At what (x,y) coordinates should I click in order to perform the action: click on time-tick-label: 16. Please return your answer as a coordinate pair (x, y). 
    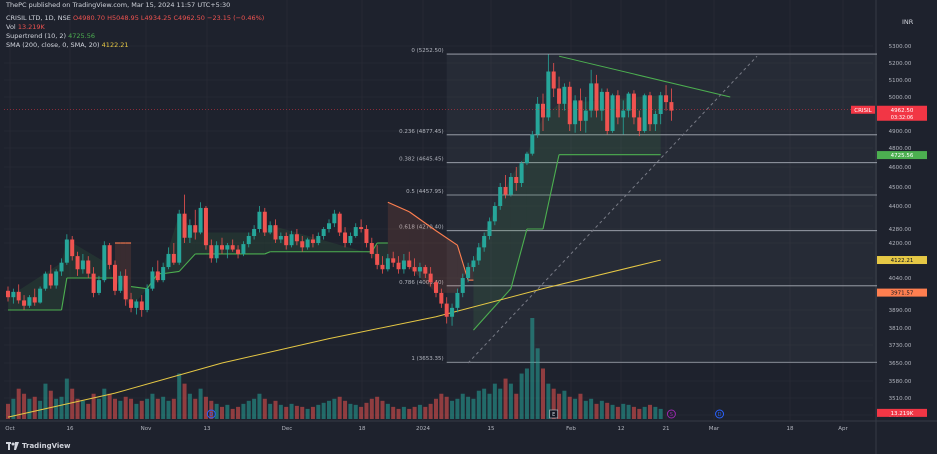
    Looking at the image, I should click on (70, 429).